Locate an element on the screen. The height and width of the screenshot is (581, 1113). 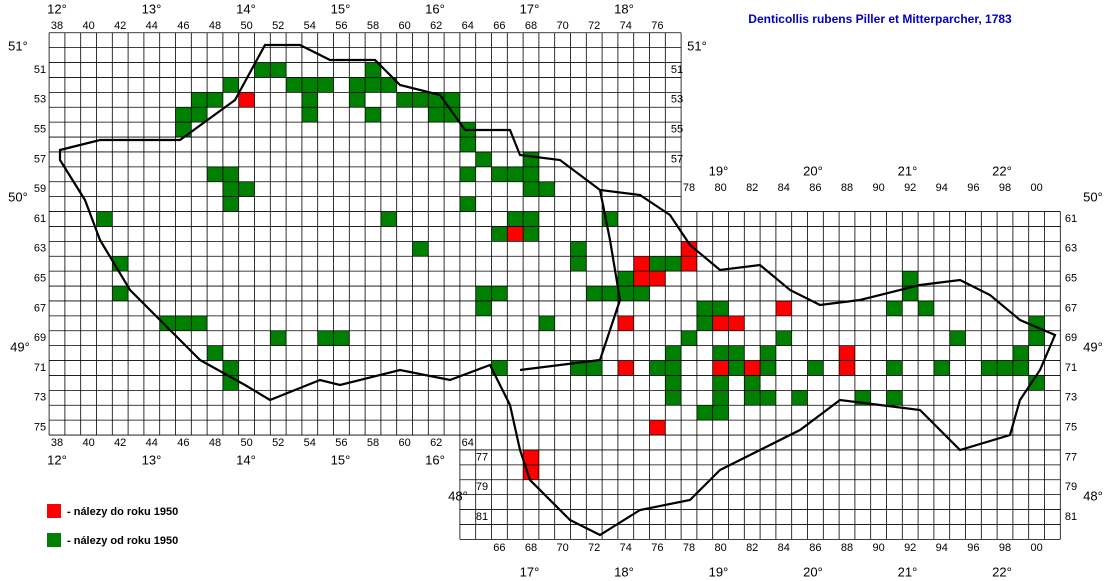
row-label: 57 is located at coordinates (40, 159).